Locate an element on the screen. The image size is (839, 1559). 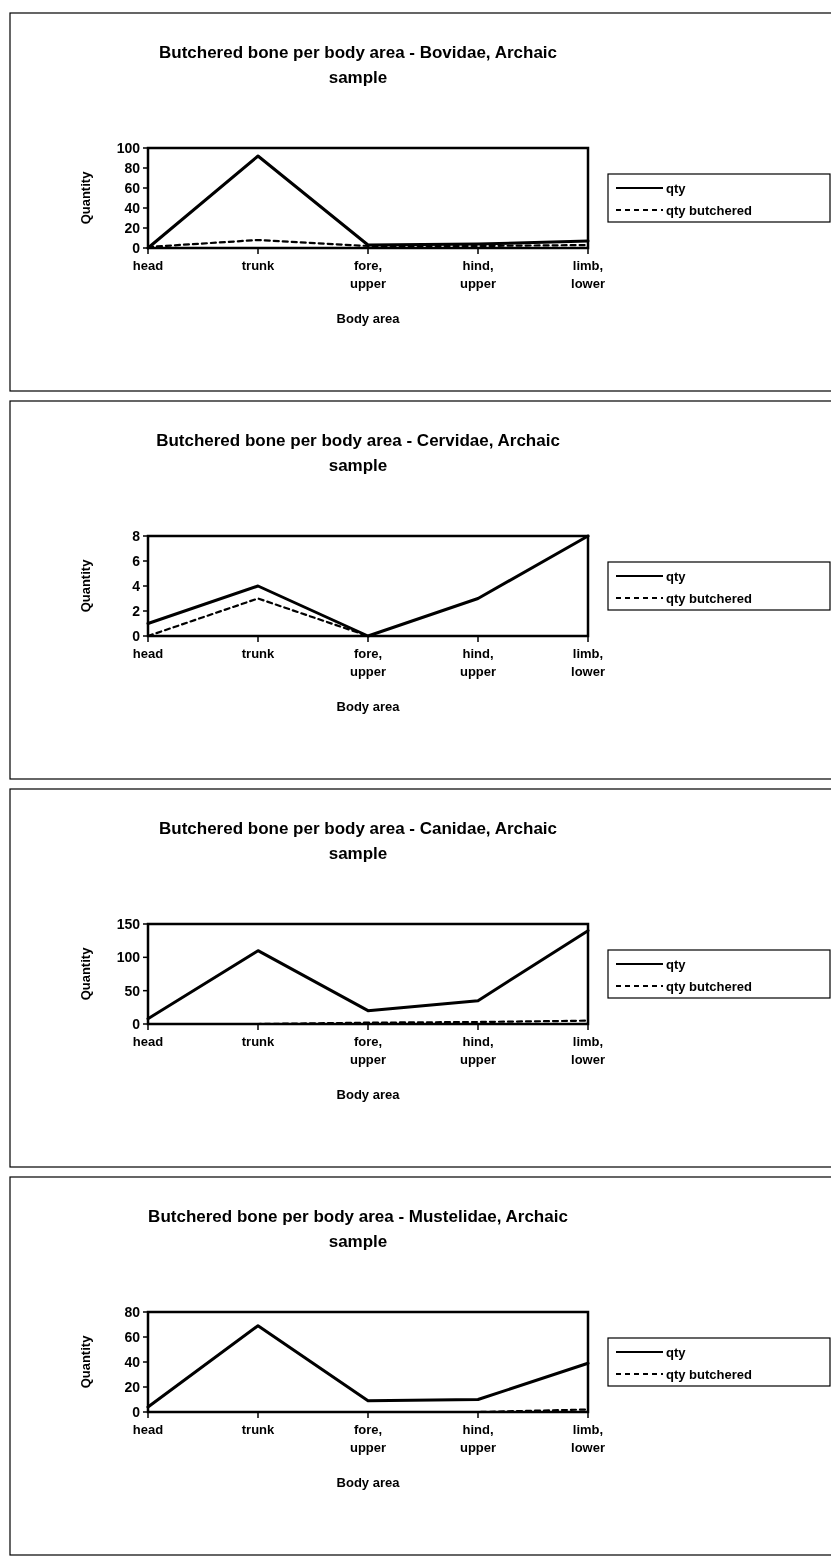
line-series is located at coordinates (368, 586).